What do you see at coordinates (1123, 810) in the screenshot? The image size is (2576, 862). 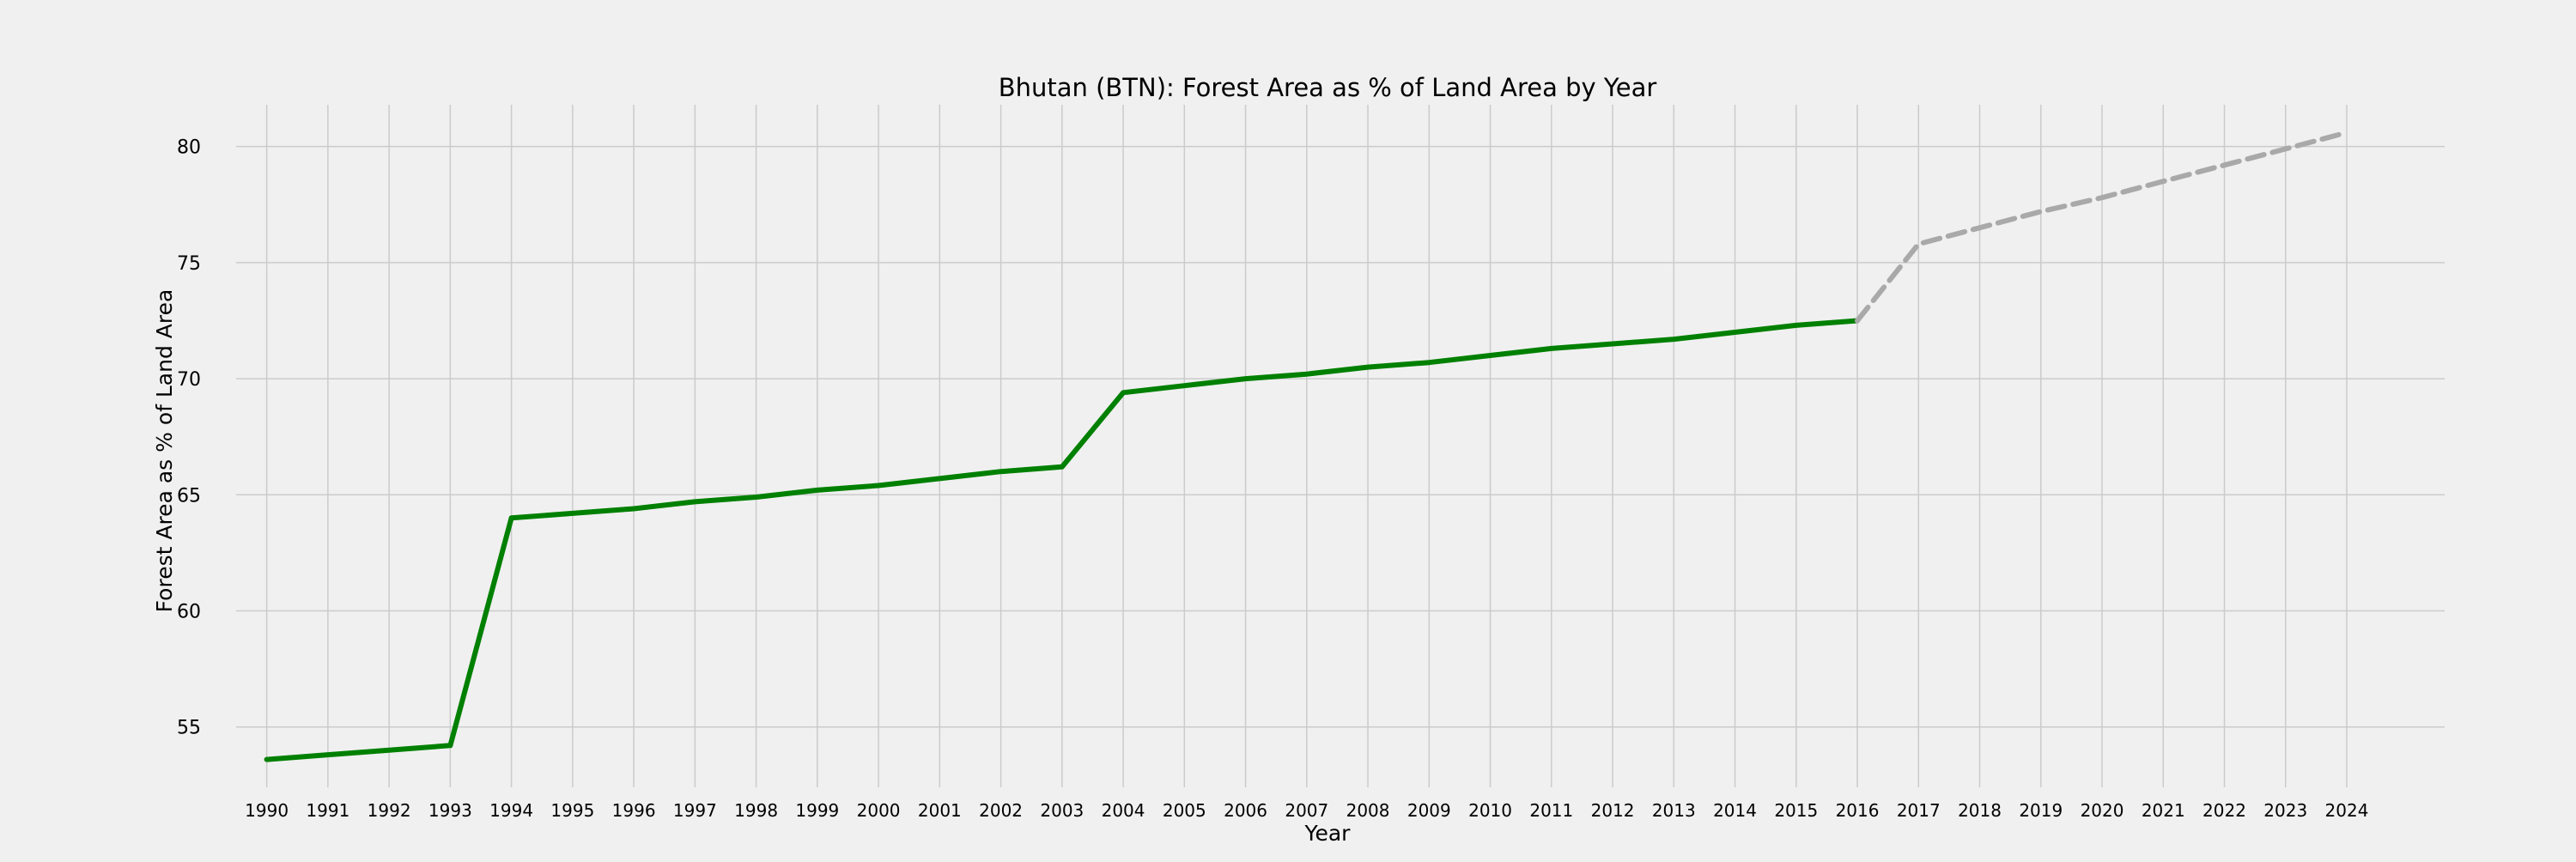 I see `x-tick-label: 2004` at bounding box center [1123, 810].